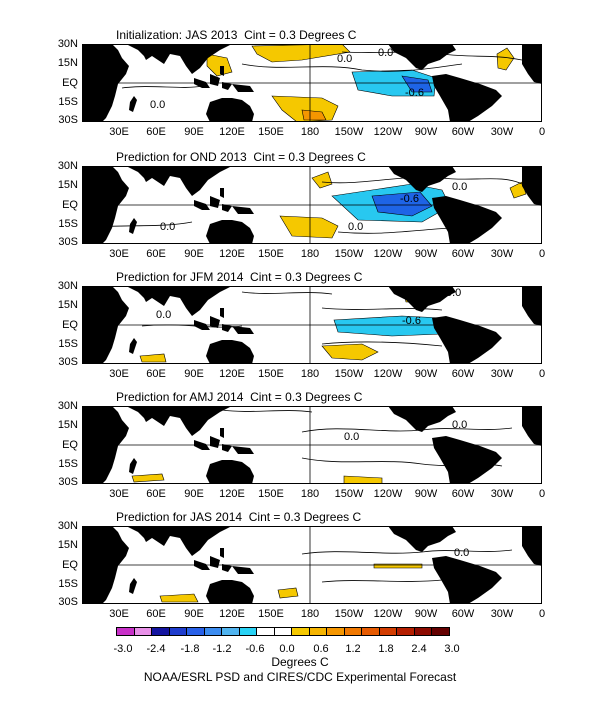 Image resolution: width=600 pixels, height=725 pixels. Describe the element at coordinates (386, 649) in the screenshot. I see `colorbar-label: 1.8` at that location.